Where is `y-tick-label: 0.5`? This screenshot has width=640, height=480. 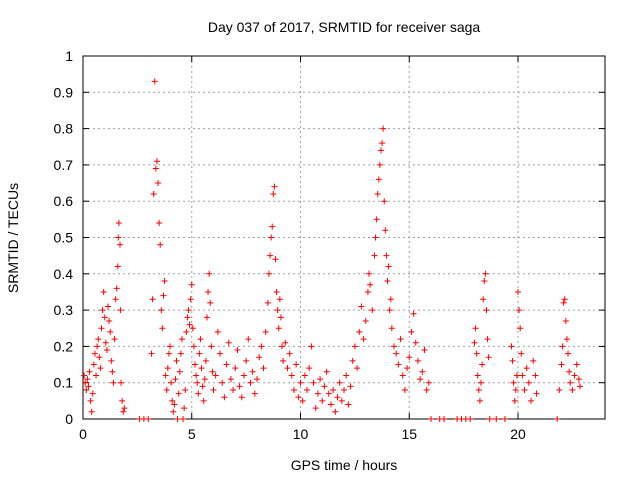 y-tick-label: 0.5 is located at coordinates (64, 238).